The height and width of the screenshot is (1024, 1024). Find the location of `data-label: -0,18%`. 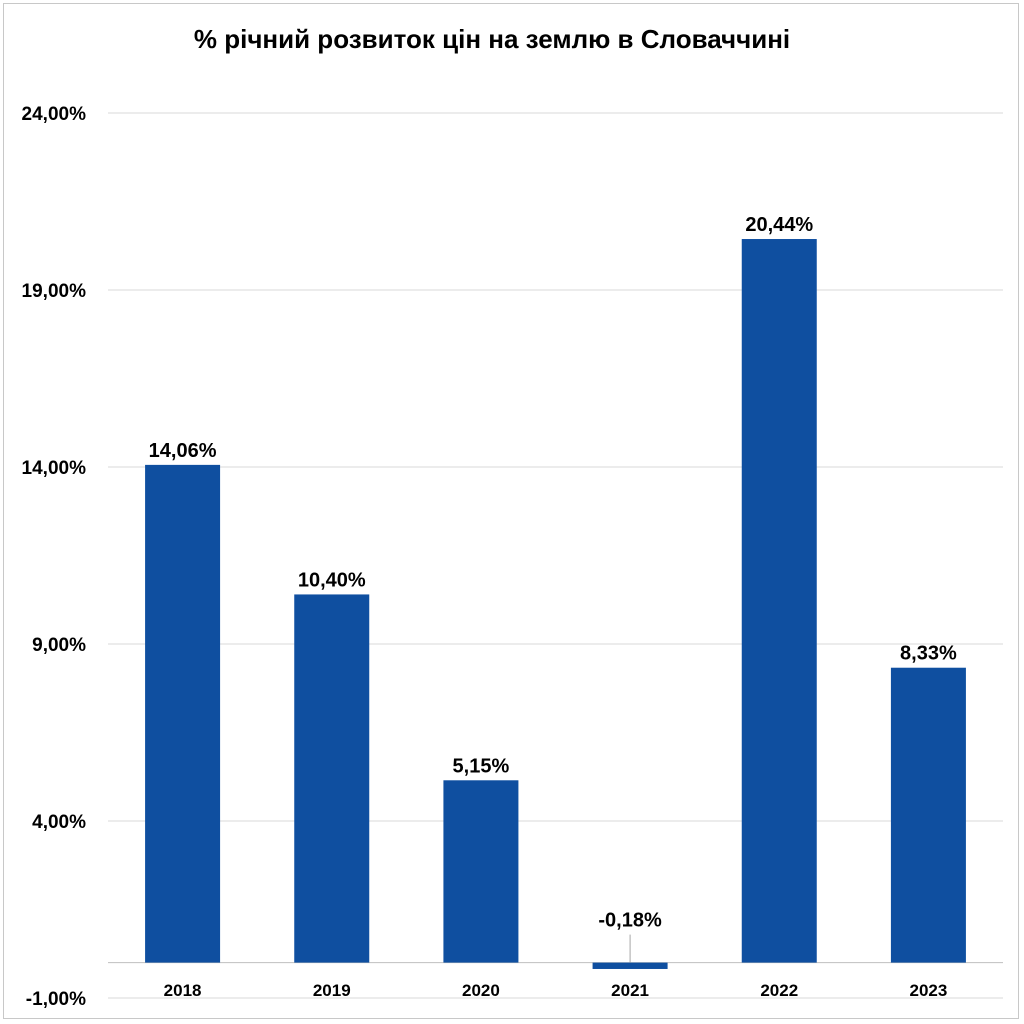

data-label: -0,18% is located at coordinates (630, 921).